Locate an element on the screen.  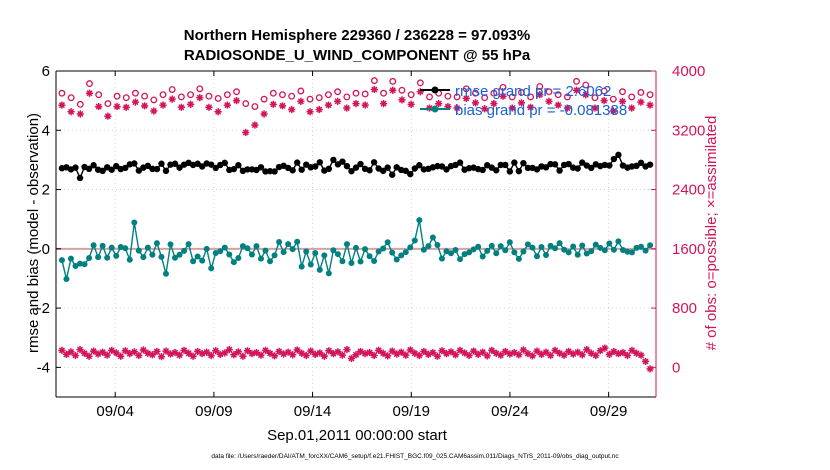
y-tick-label: 0 is located at coordinates (46, 249).